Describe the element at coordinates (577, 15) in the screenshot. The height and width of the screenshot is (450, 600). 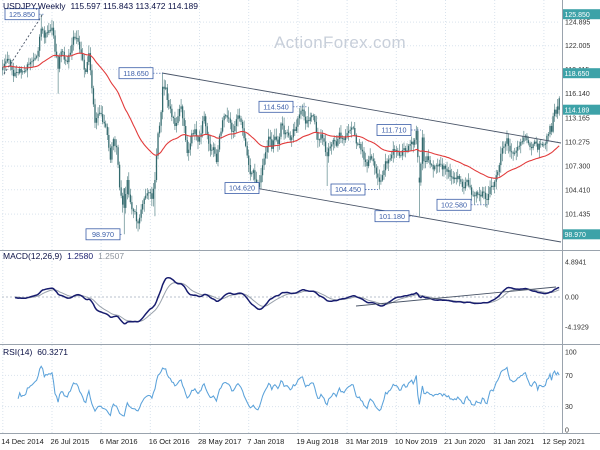
I see `price-axis-highlight-text: 125.850` at that location.